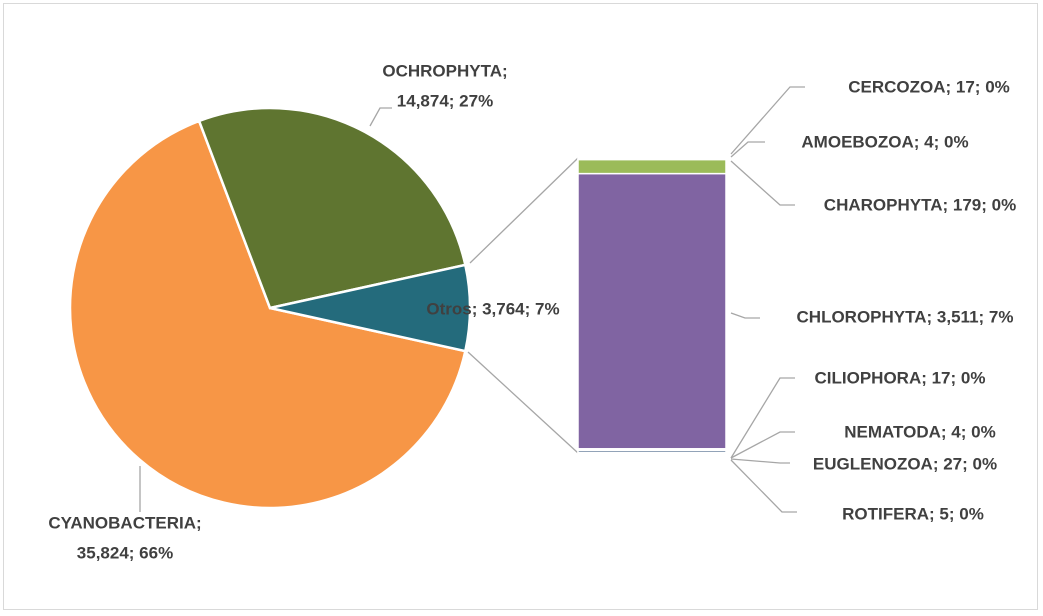 This screenshot has height=616, width=1043. I want to click on data-label: EUGLENOZOA; 27; 0%, so click(905, 463).